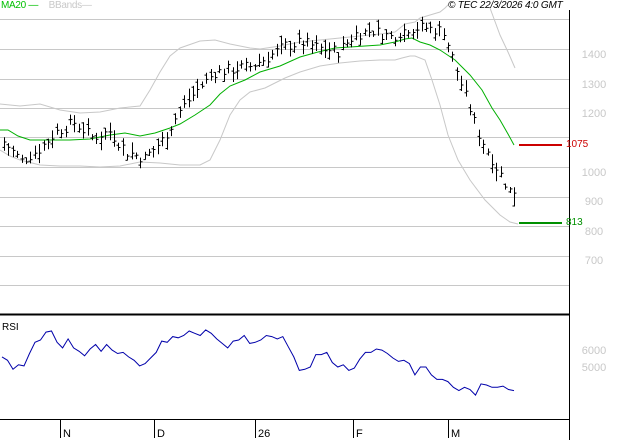  What do you see at coordinates (10, 327) in the screenshot?
I see `rsi-label: RSI` at bounding box center [10, 327].